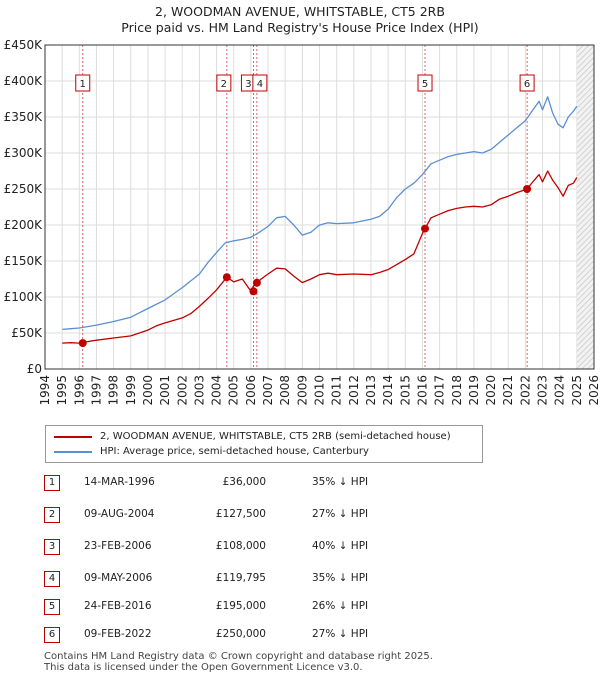  What do you see at coordinates (24, 117) in the screenshot?
I see `y-tick-label: £350K` at bounding box center [24, 117].